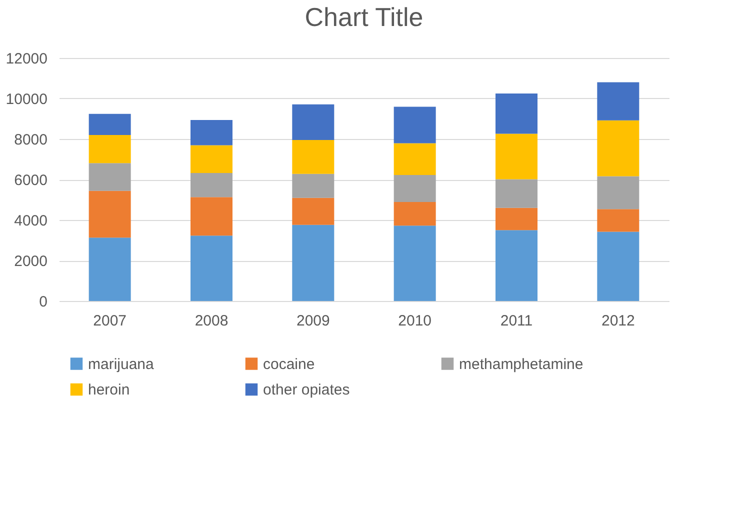 This screenshot has height=510, width=747. Describe the element at coordinates (31, 140) in the screenshot. I see `y-tick-label: 8000` at that location.